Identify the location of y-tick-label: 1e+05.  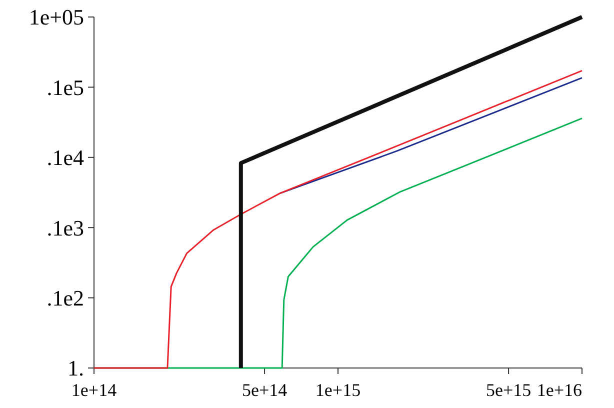
(56, 17).